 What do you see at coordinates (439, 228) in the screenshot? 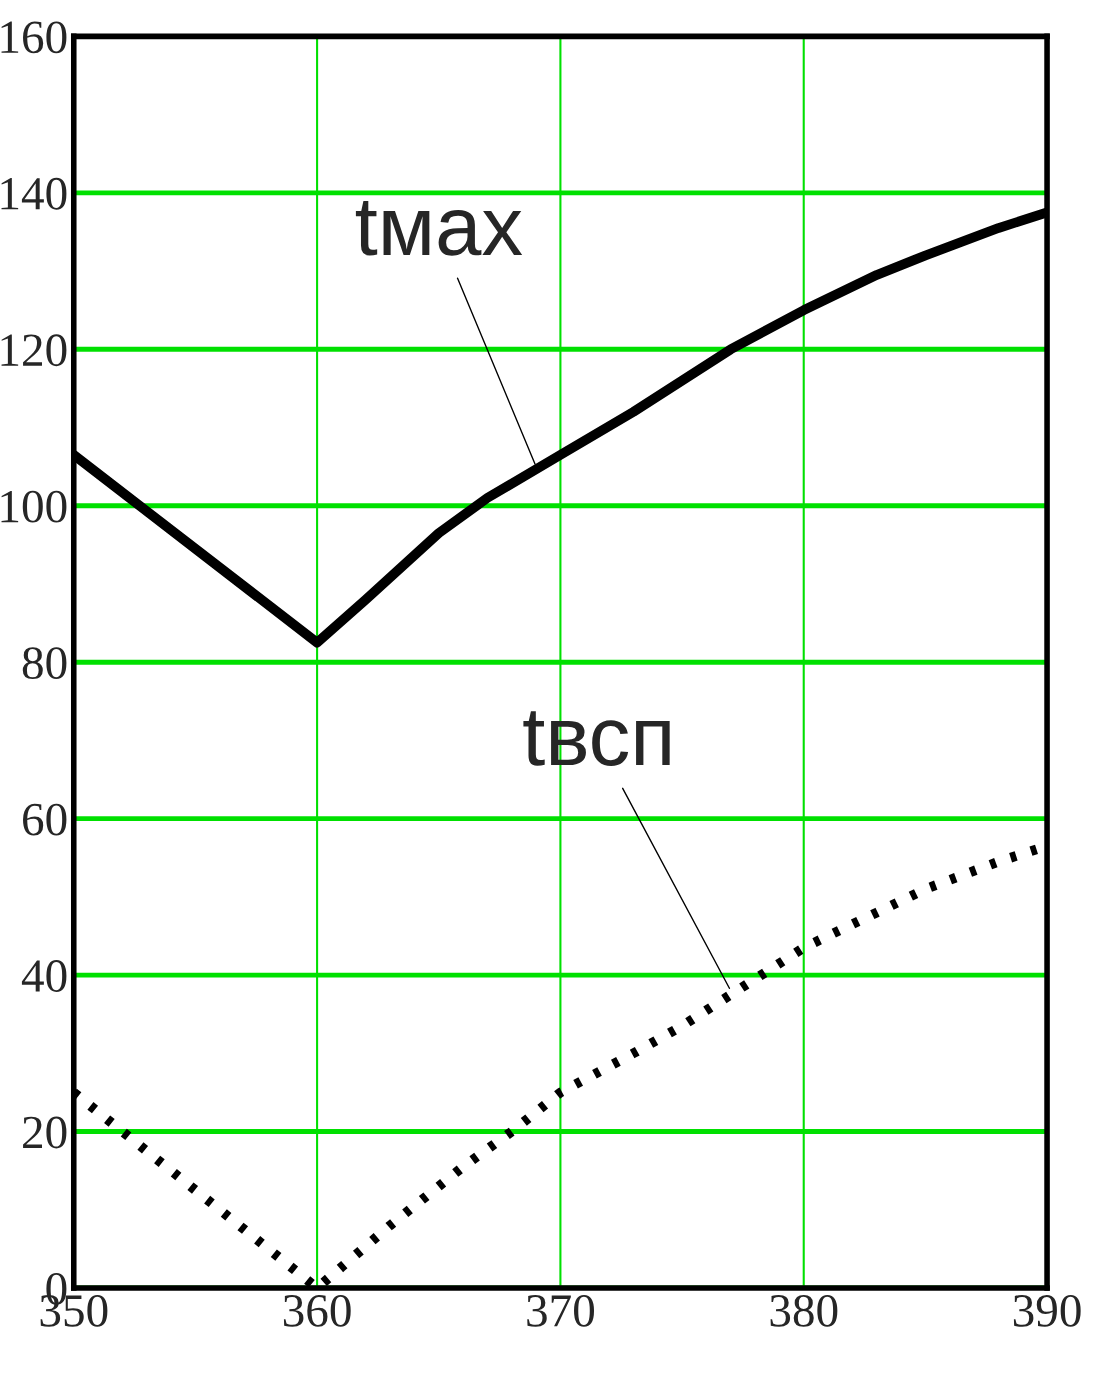
I see `annotation: tмах` at bounding box center [439, 228].